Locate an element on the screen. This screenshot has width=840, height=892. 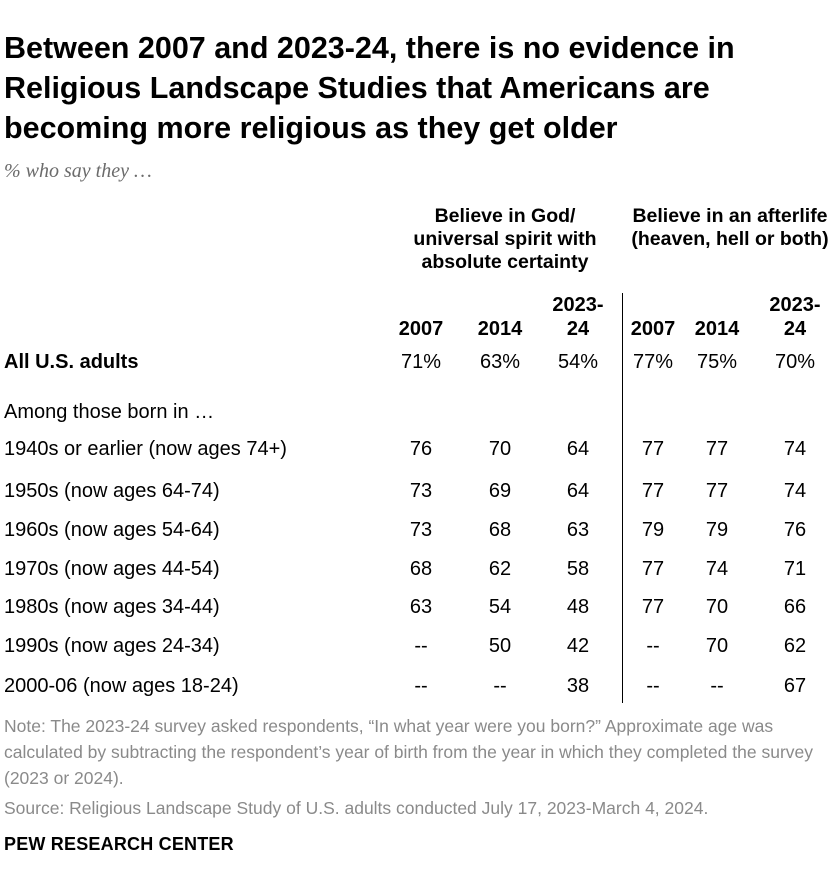
row-label: 1980s (now ages 34-44) is located at coordinates (112, 607).